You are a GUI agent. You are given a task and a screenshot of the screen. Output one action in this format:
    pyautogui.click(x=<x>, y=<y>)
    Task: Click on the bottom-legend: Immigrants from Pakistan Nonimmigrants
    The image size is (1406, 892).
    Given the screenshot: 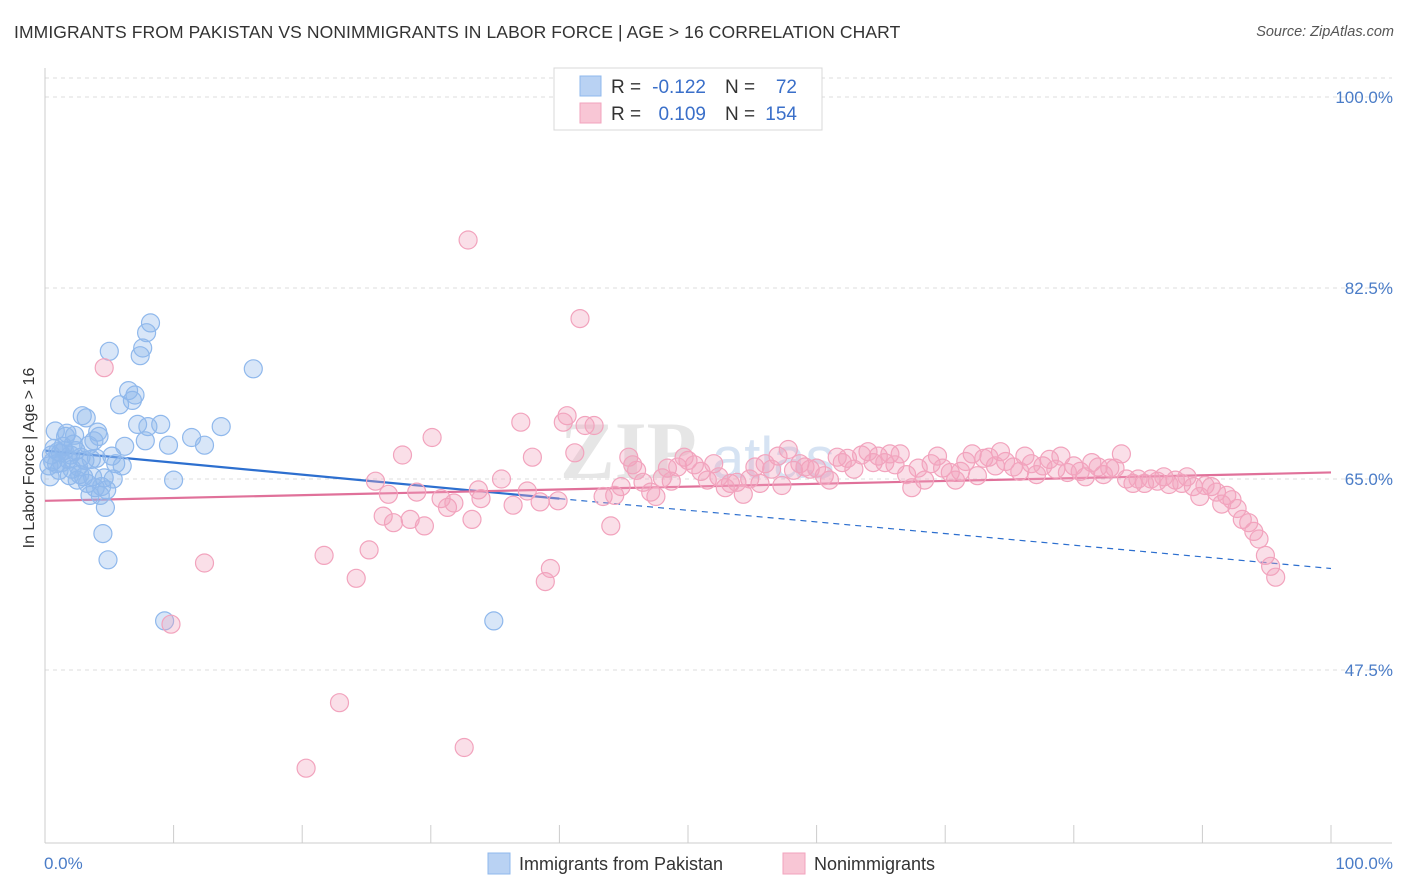 What is the action you would take?
    pyautogui.click(x=711, y=863)
    